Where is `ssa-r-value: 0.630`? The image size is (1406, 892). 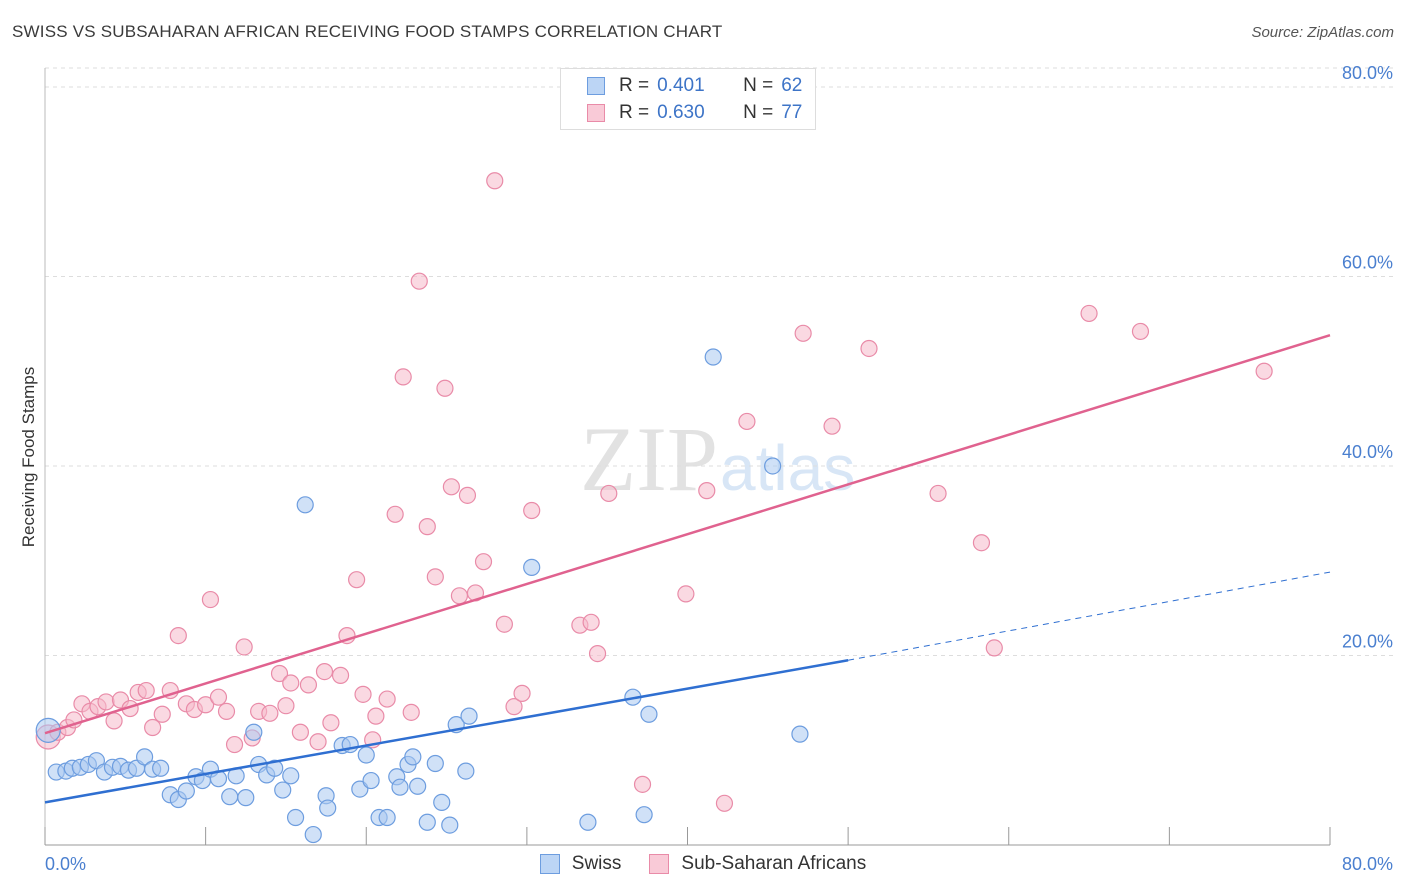 ssa-r-value: 0.630 is located at coordinates (681, 112).